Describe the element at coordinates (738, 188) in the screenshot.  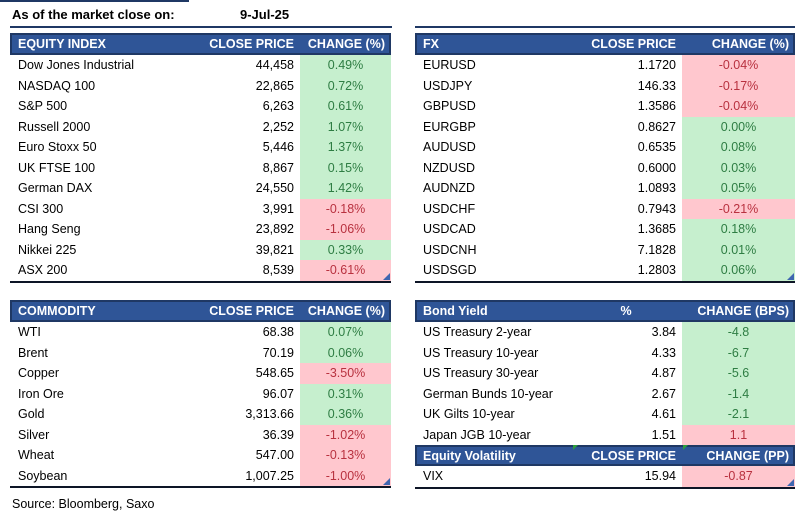
I see `change-value: 0.05%` at that location.